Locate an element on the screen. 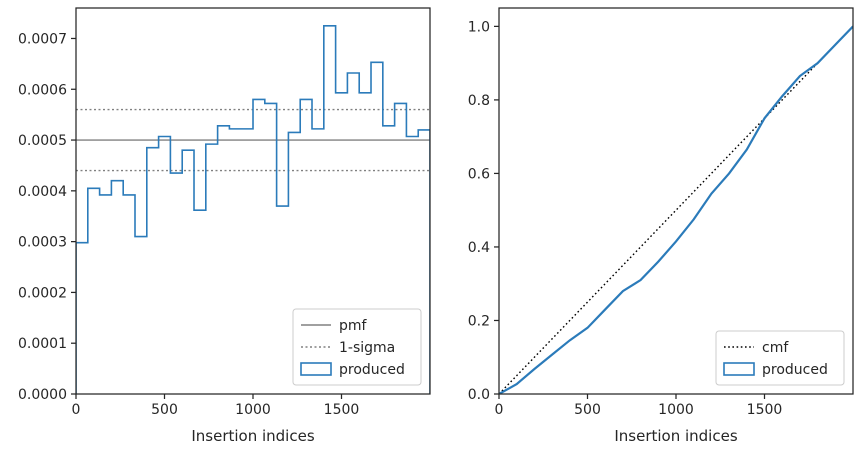 This screenshot has width=861, height=453. y-tick-label: 0.0001 is located at coordinates (42, 344).